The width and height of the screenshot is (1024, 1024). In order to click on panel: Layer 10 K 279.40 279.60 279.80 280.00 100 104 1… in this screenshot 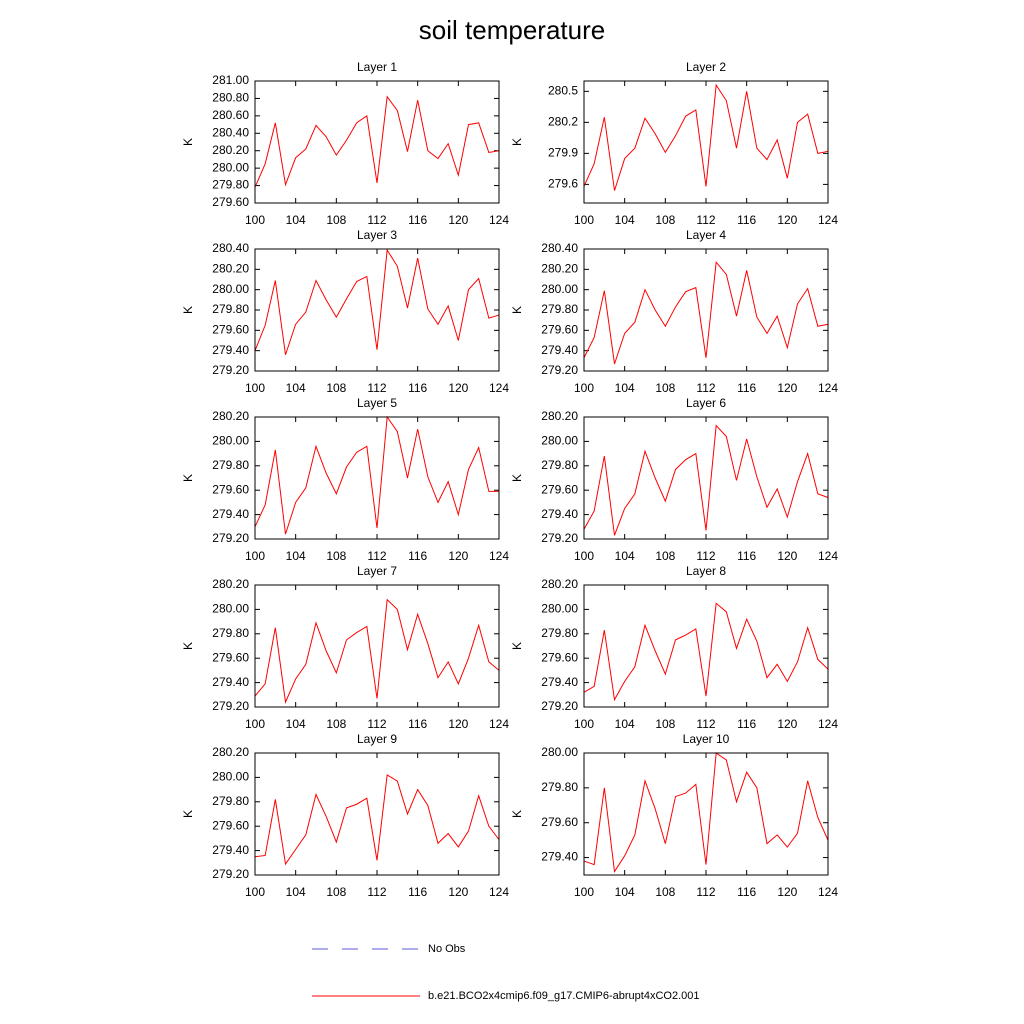, I will do `click(674, 815)`.